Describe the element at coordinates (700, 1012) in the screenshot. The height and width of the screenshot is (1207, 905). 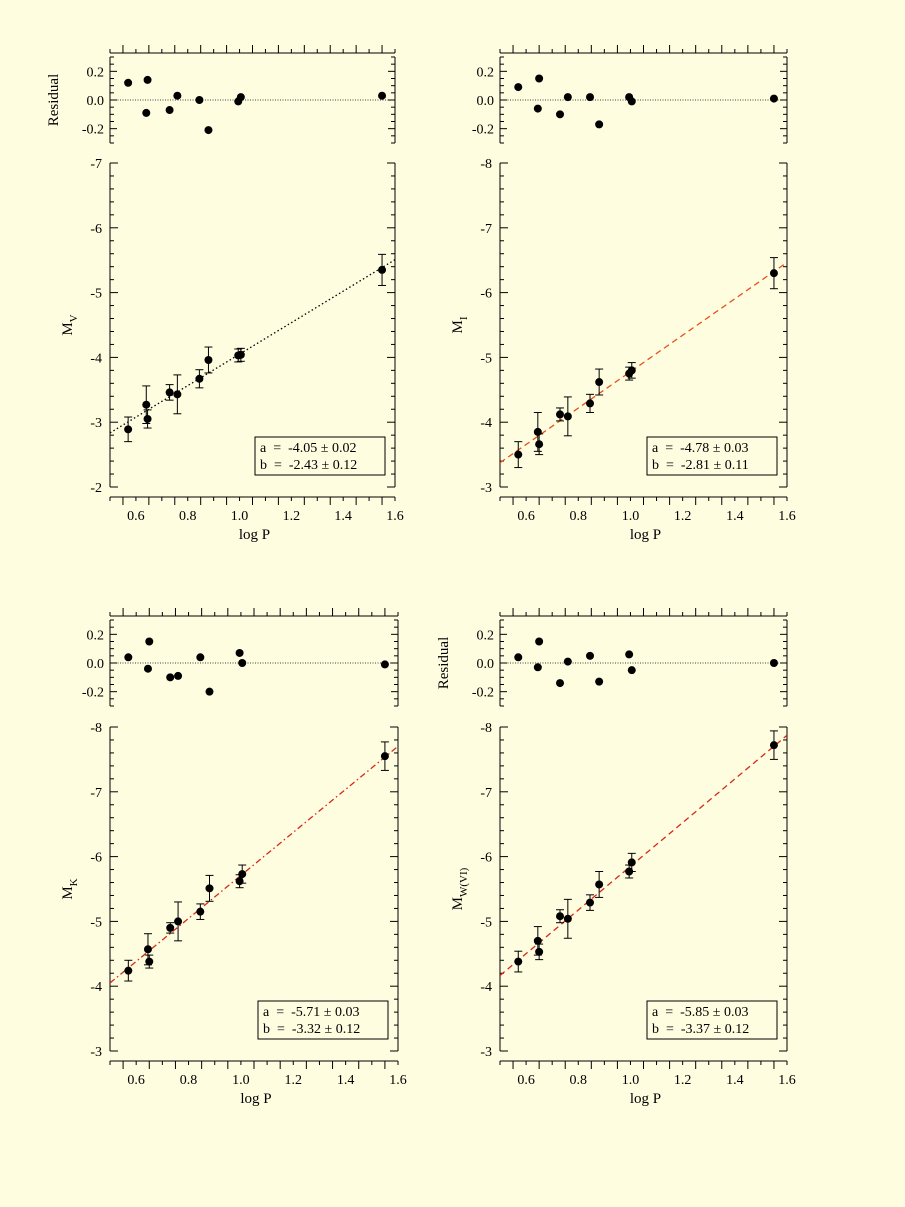
I see `fit-param-a: a = -5.85 ± 0.03` at that location.